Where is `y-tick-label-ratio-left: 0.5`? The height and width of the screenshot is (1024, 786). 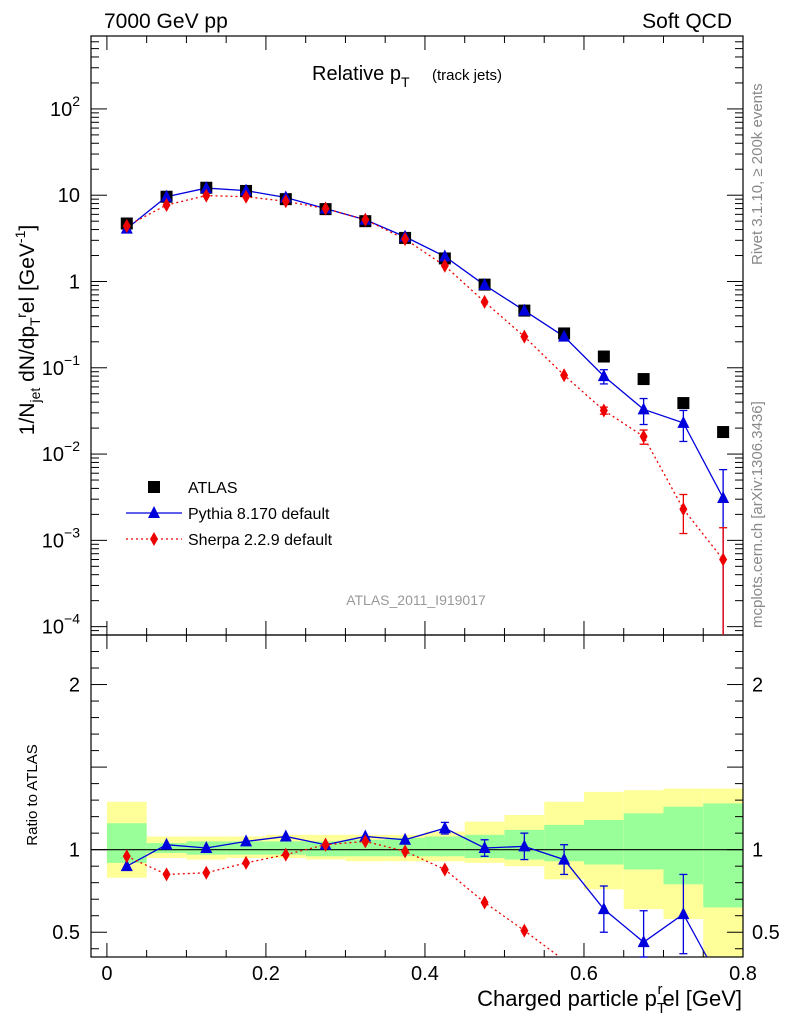 y-tick-label-ratio-left: 0.5 is located at coordinates (66, 933).